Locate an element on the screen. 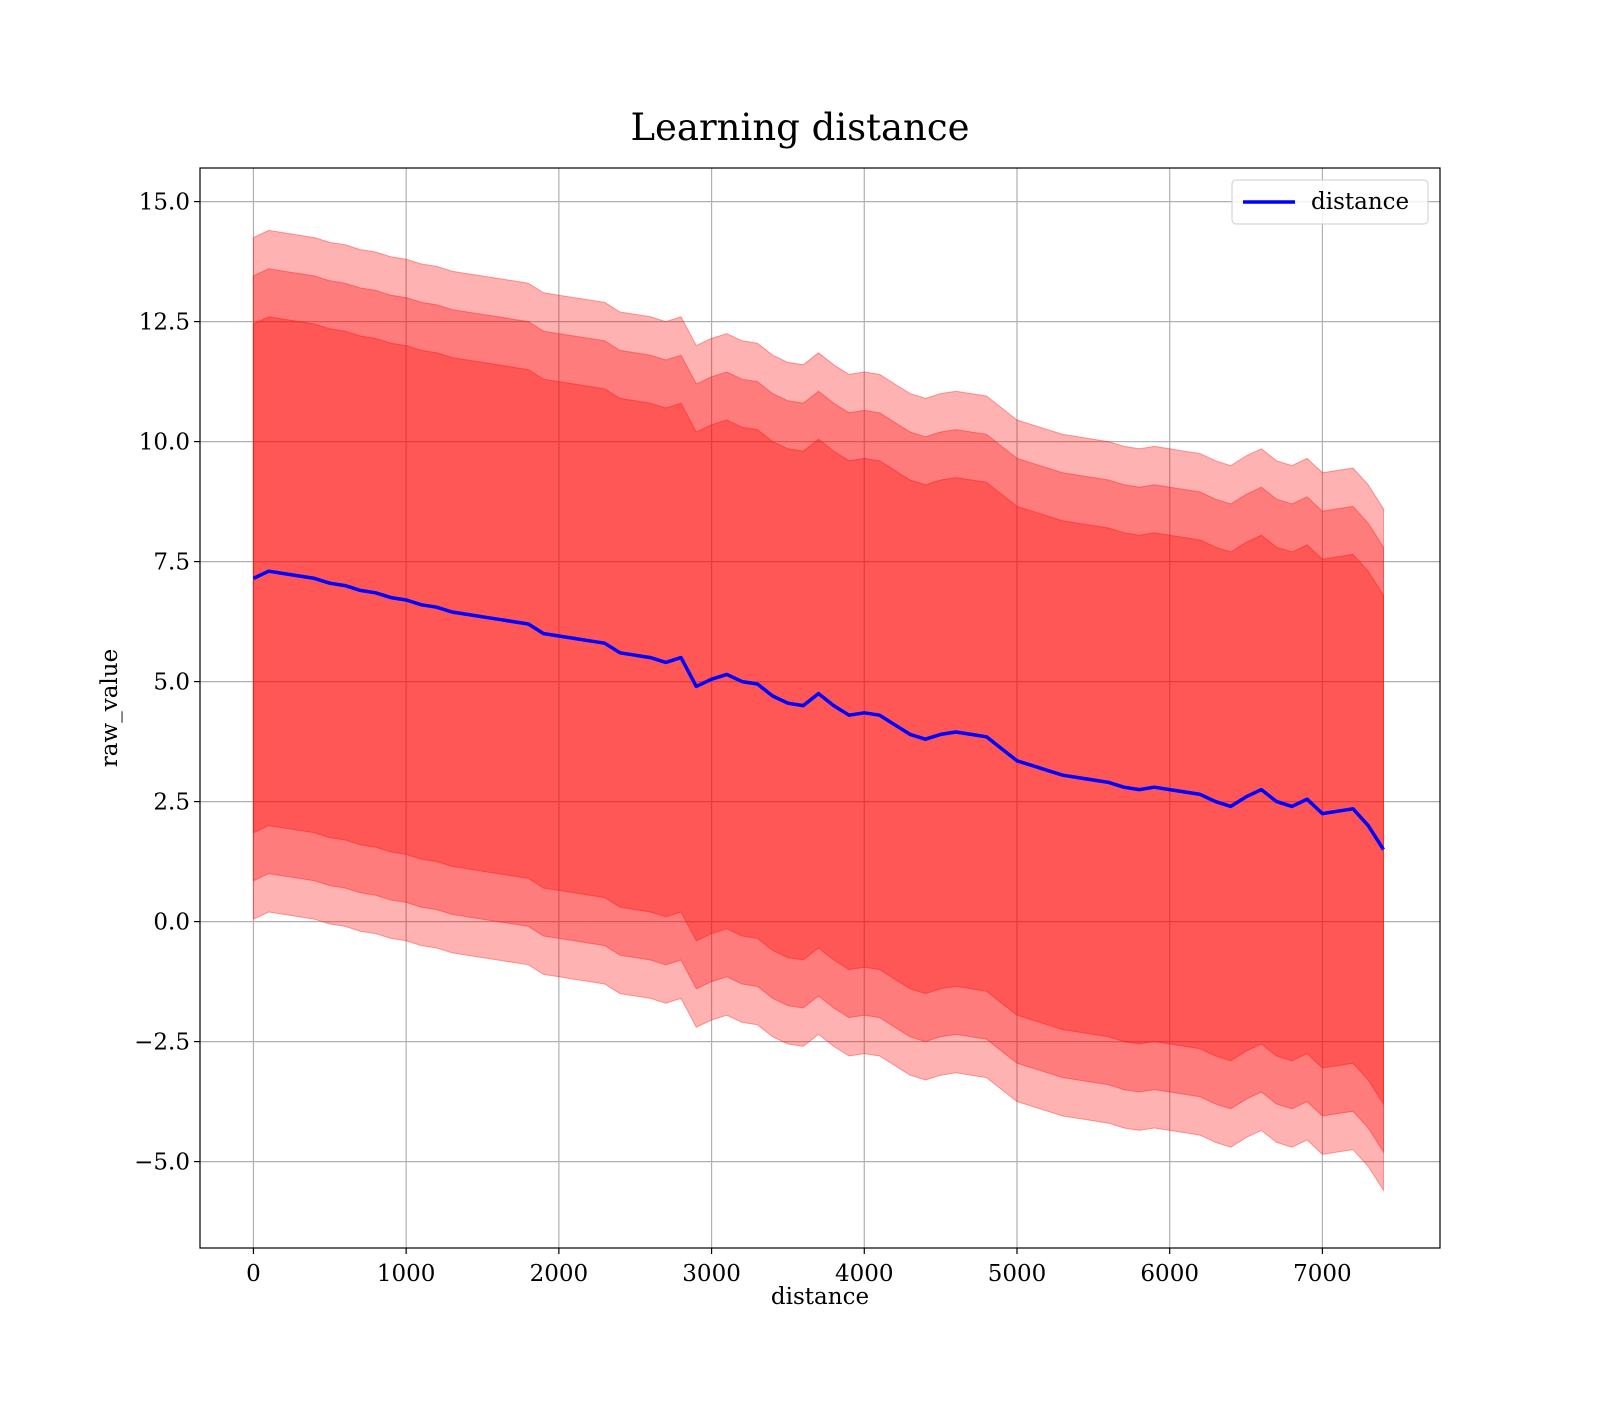  x-axis-label: distance is located at coordinates (820, 1297).